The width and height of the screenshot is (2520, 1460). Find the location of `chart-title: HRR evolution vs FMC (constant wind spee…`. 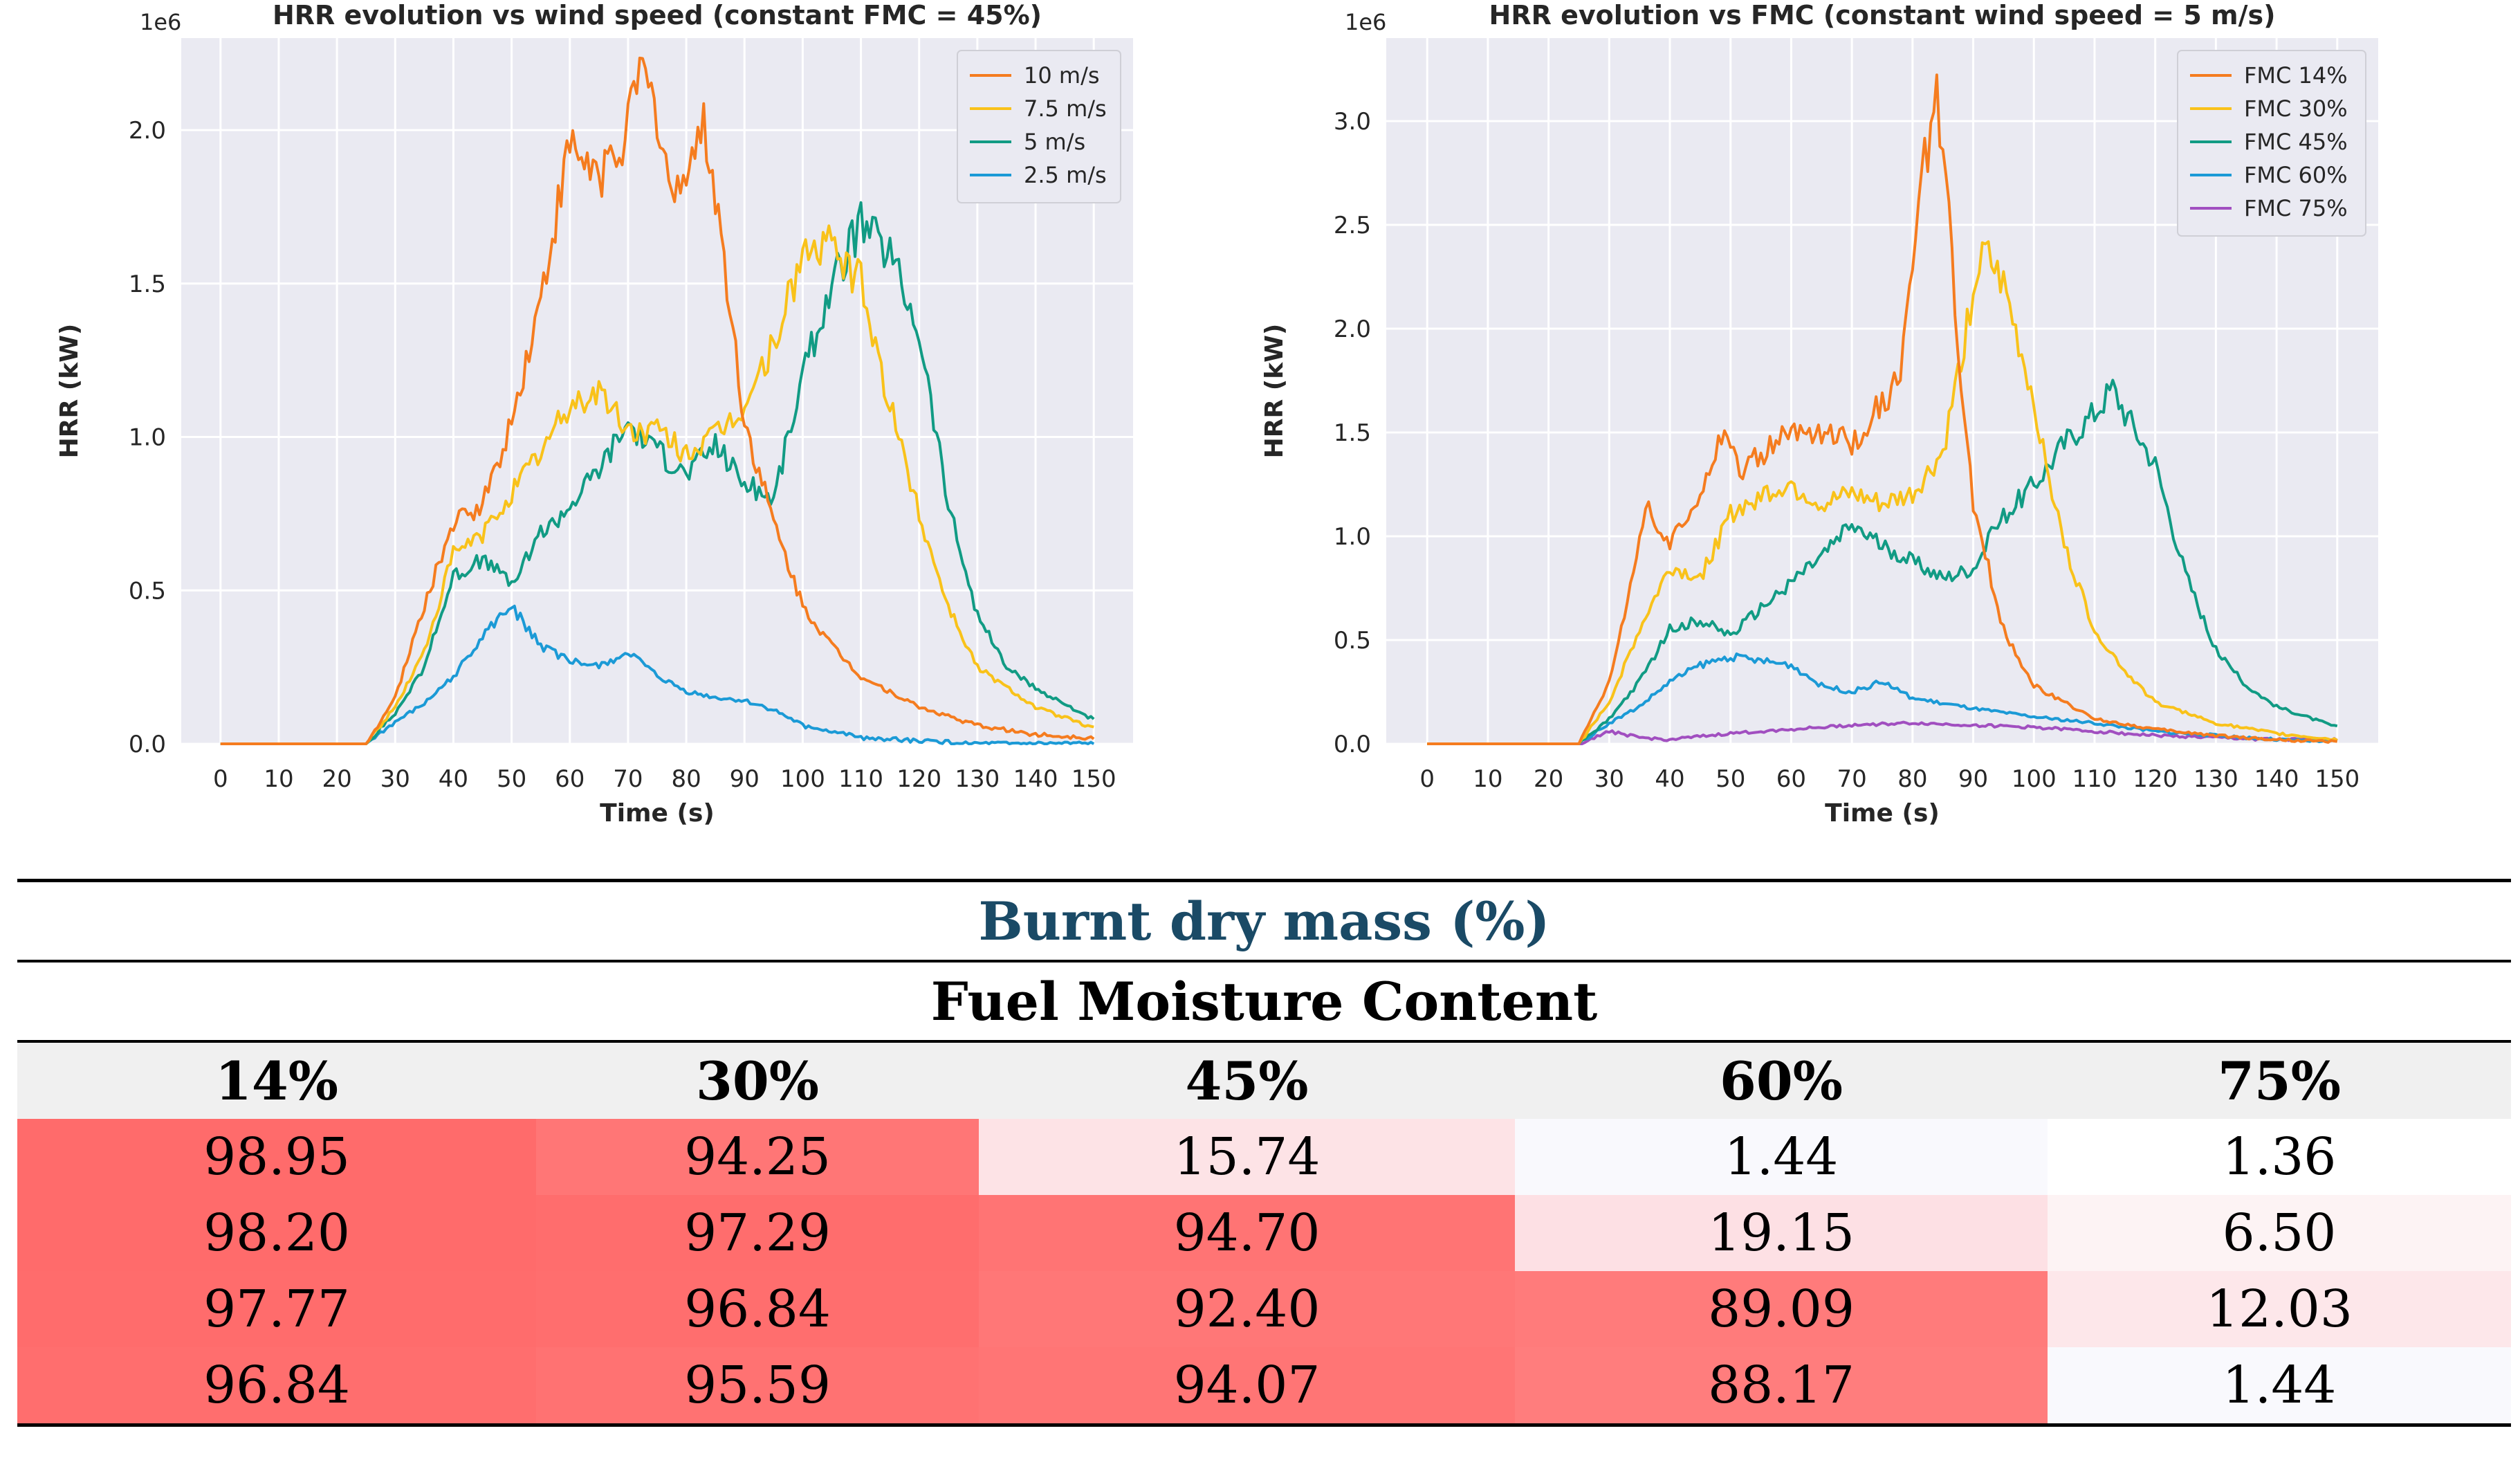

chart-title: HRR evolution vs FMC (constant wind spee… is located at coordinates (1882, 15).